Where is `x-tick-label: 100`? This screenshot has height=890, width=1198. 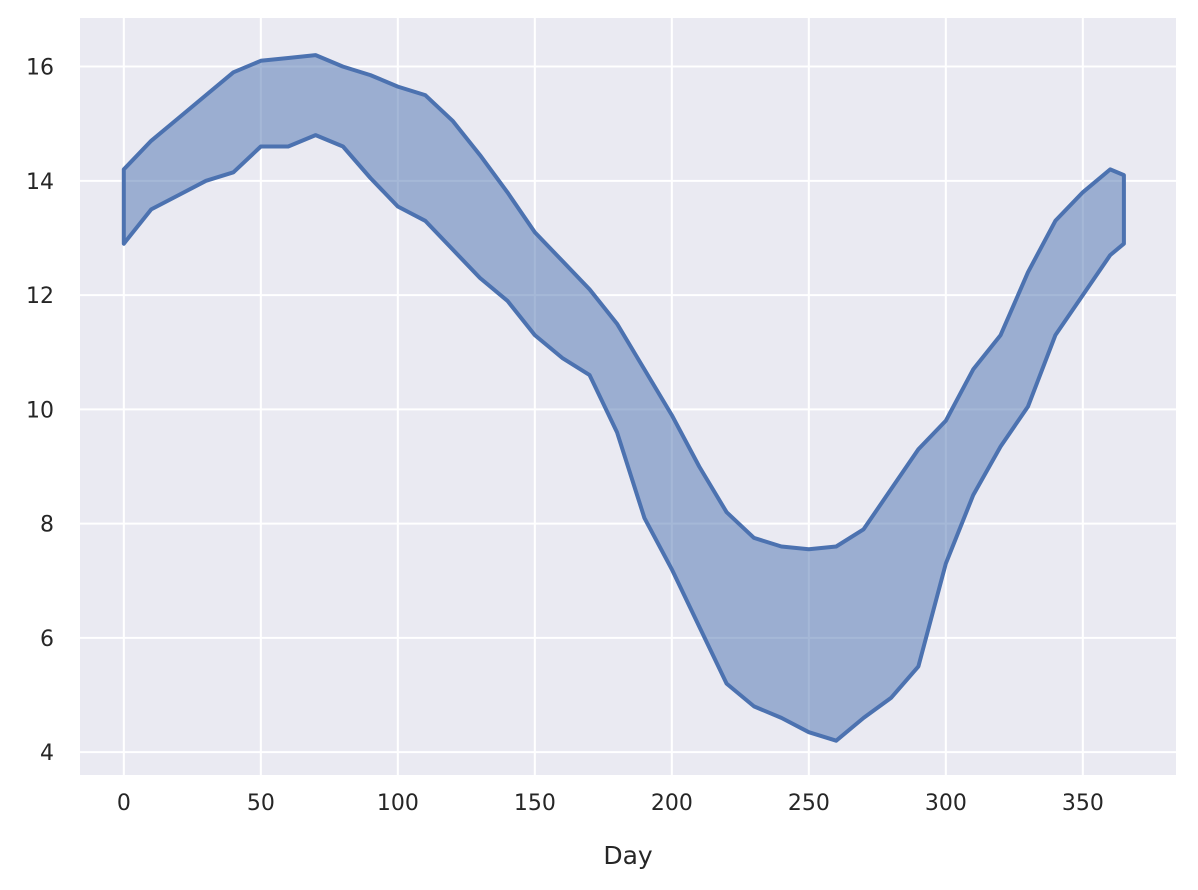
x-tick-label: 100 is located at coordinates (398, 803).